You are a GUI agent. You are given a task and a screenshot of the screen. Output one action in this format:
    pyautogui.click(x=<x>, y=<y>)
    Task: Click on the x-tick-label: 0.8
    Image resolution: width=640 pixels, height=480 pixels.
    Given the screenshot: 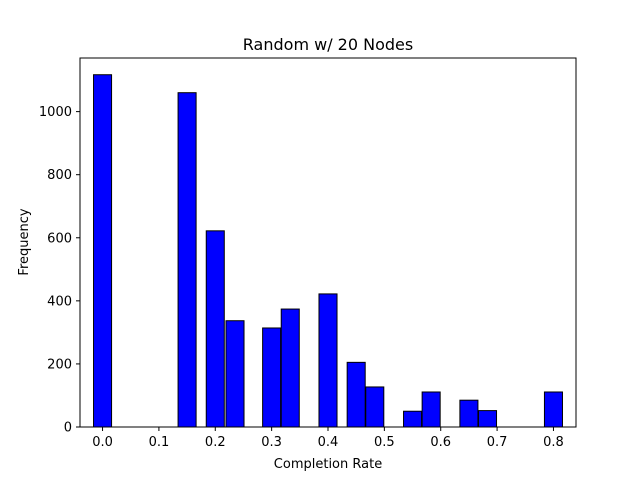 What is the action you would take?
    pyautogui.click(x=553, y=442)
    